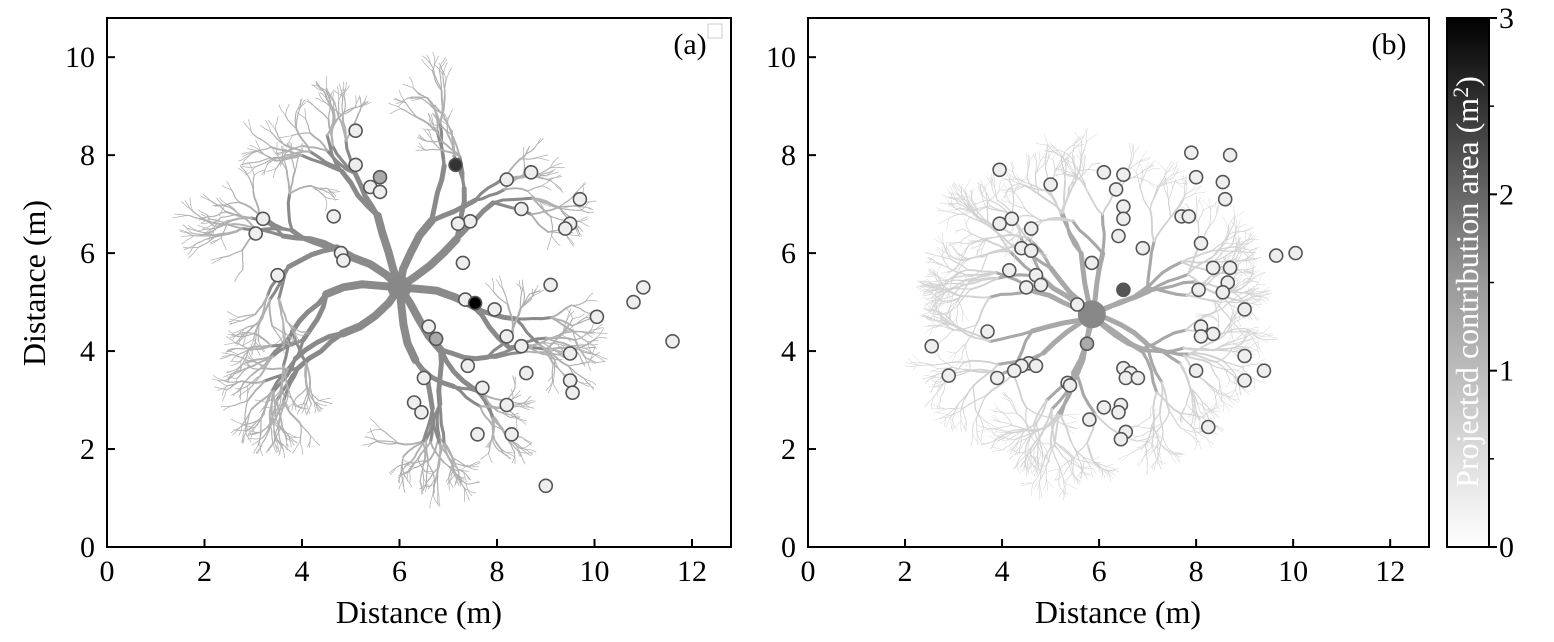 Image resolution: width=1554 pixels, height=642 pixels. Describe the element at coordinates (107, 571) in the screenshot. I see `x-tick-label: 0` at that location.